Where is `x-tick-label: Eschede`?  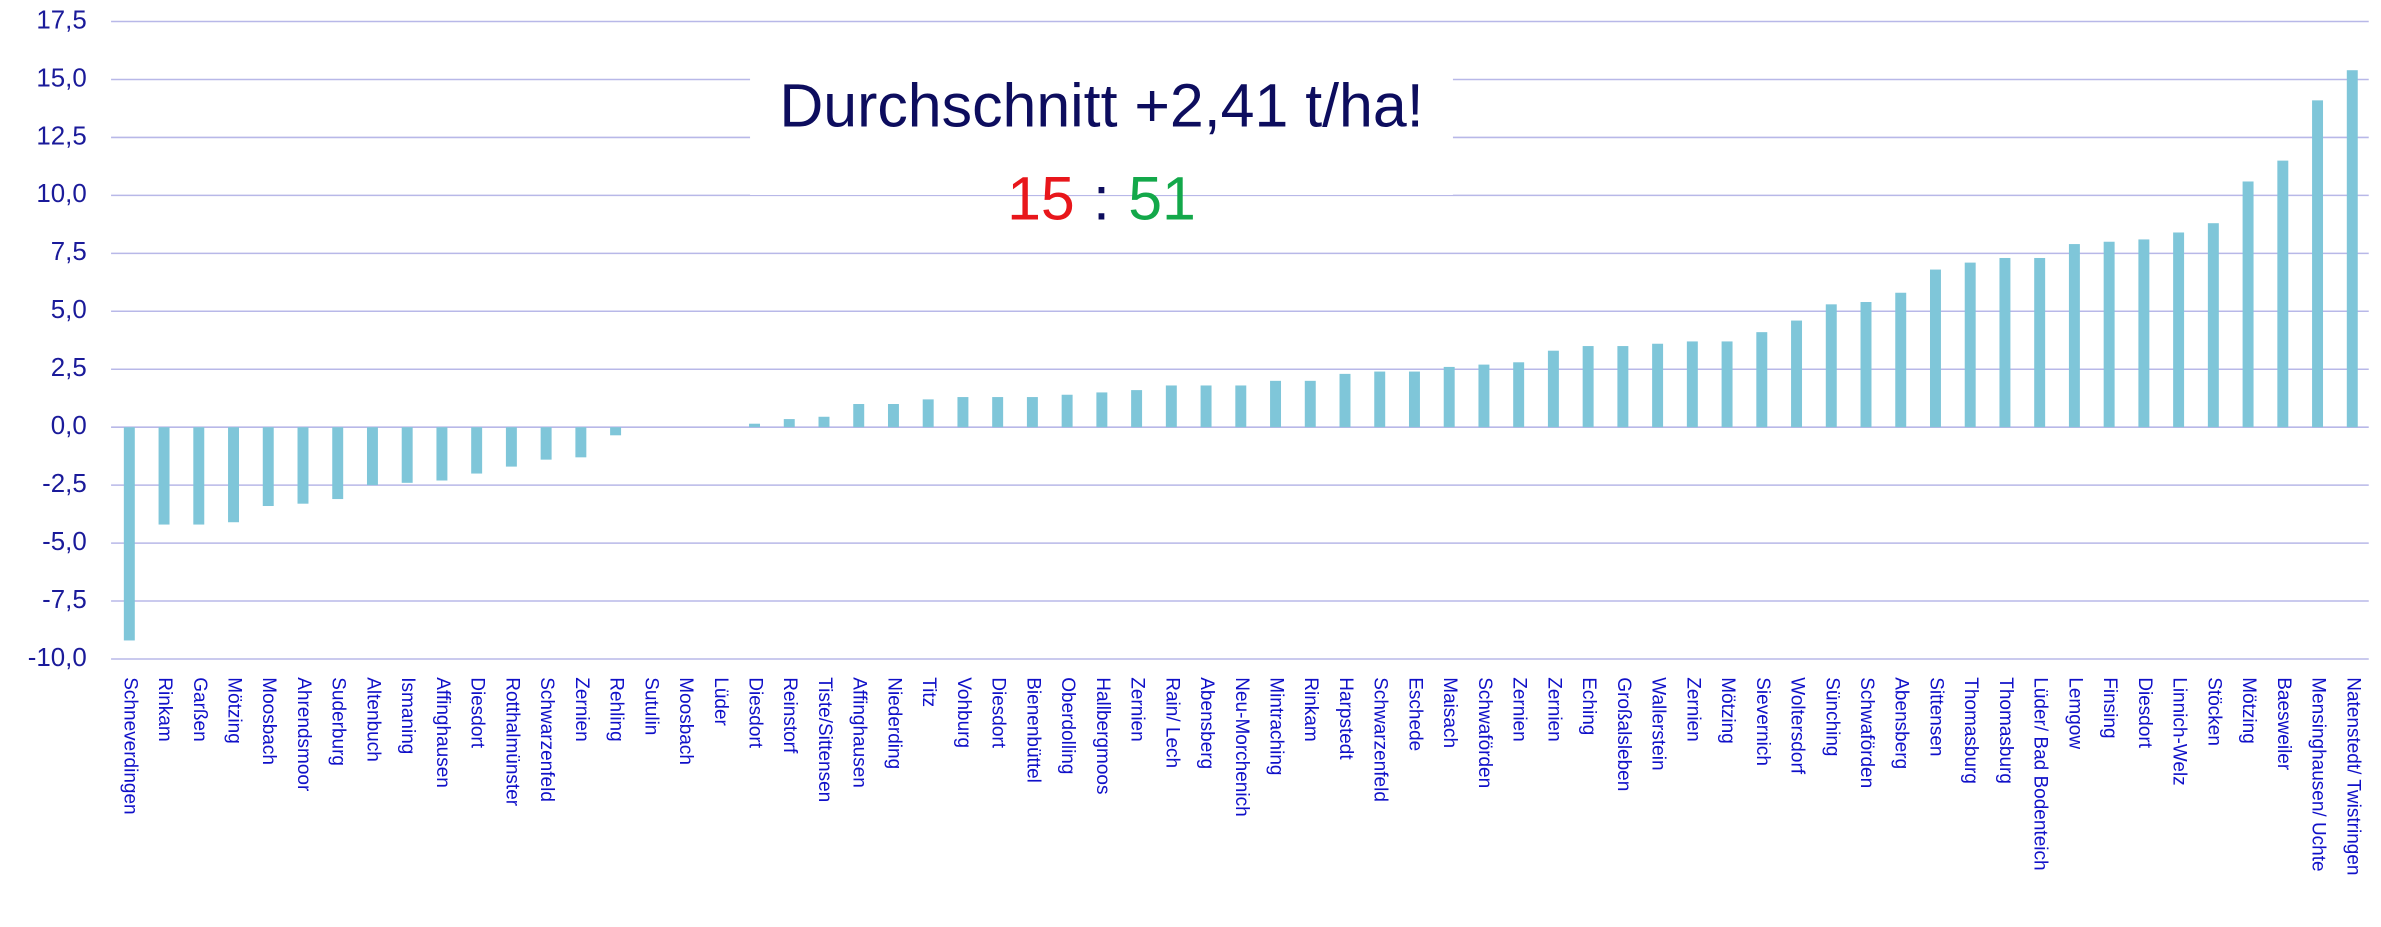 x-tick-label: Eschede is located at coordinates (1414, 714).